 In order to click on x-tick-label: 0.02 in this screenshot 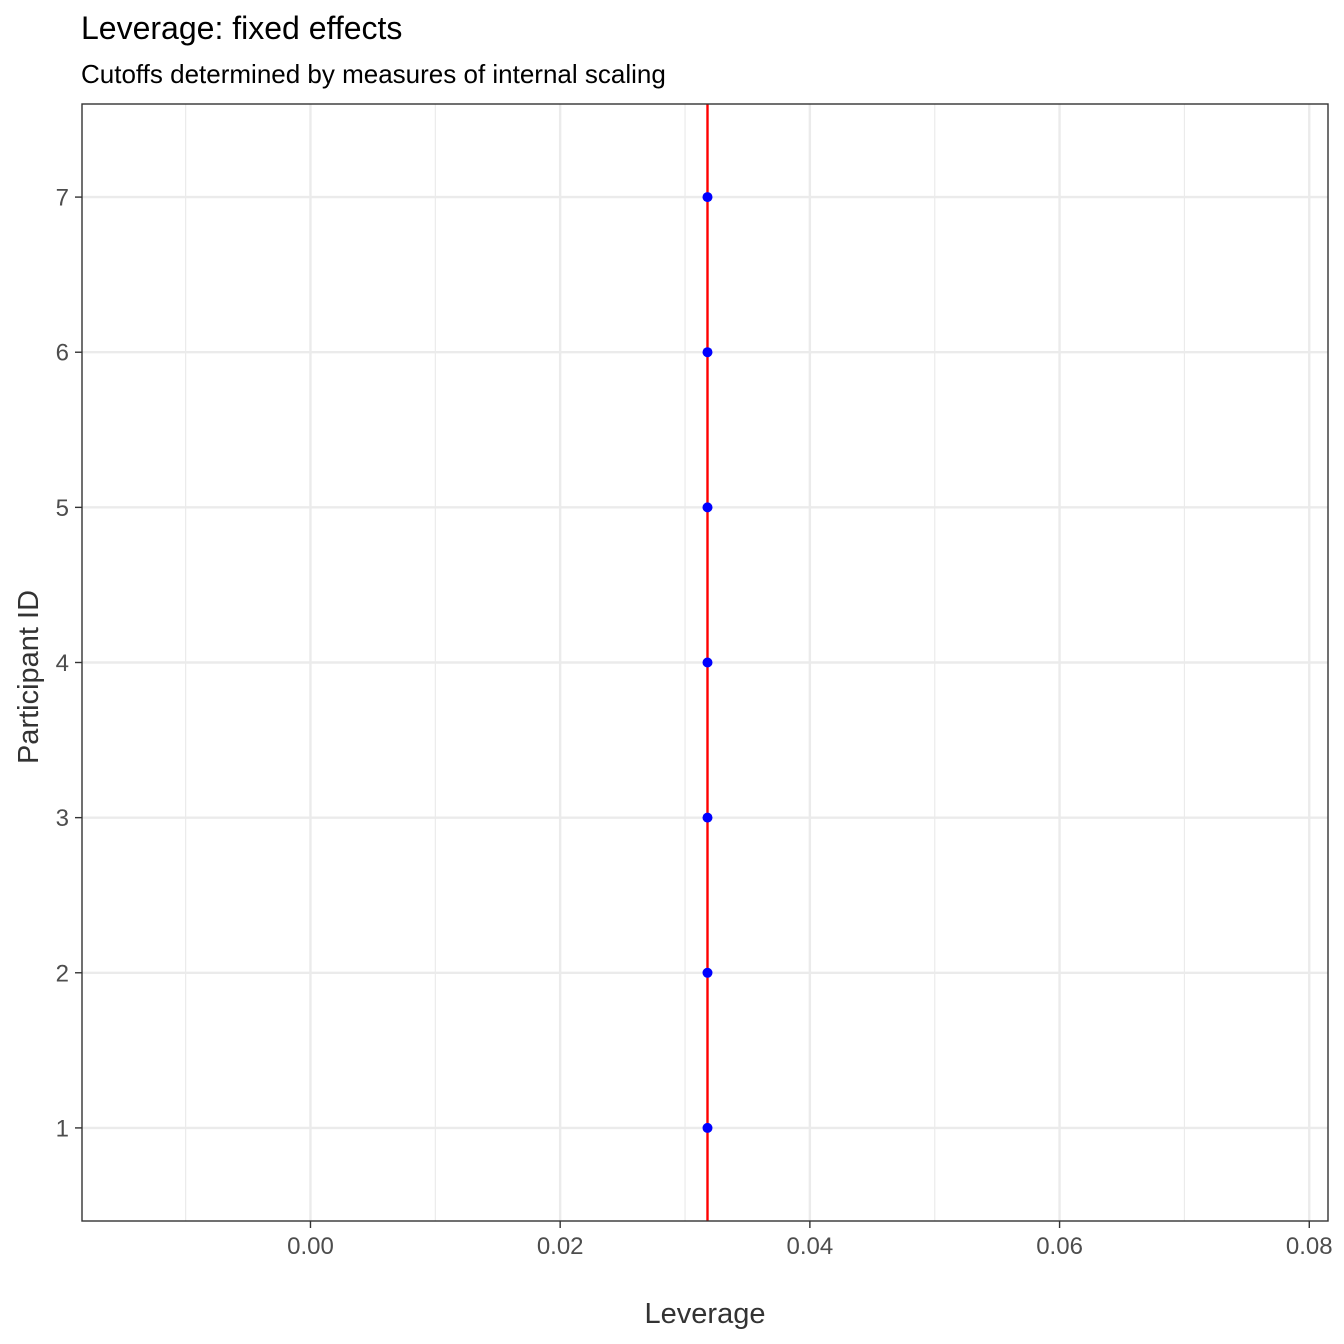, I will do `click(560, 1246)`.